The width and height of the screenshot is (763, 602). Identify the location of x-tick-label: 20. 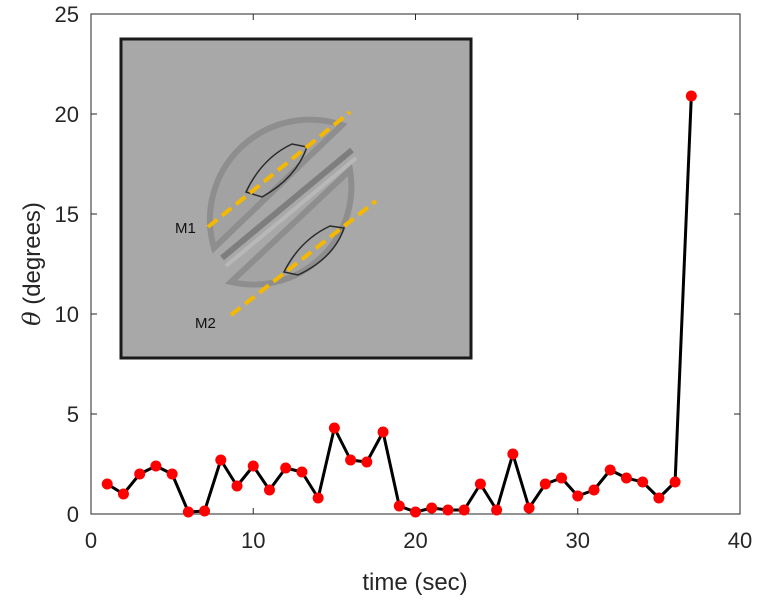
(415, 540).